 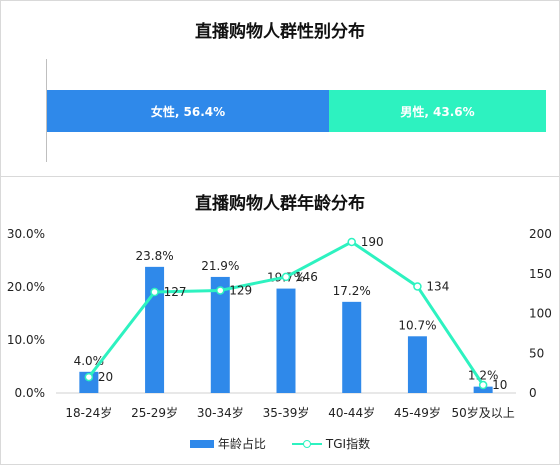 What do you see at coordinates (348, 444) in the screenshot?
I see `legend-line-label: TGI指数` at bounding box center [348, 444].